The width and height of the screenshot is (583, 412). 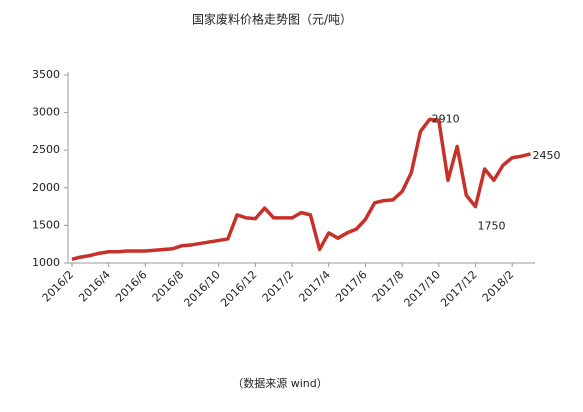 What do you see at coordinates (272, 19) in the screenshot?
I see `chart-title: 国家废料价格走势图（元/吨）` at bounding box center [272, 19].